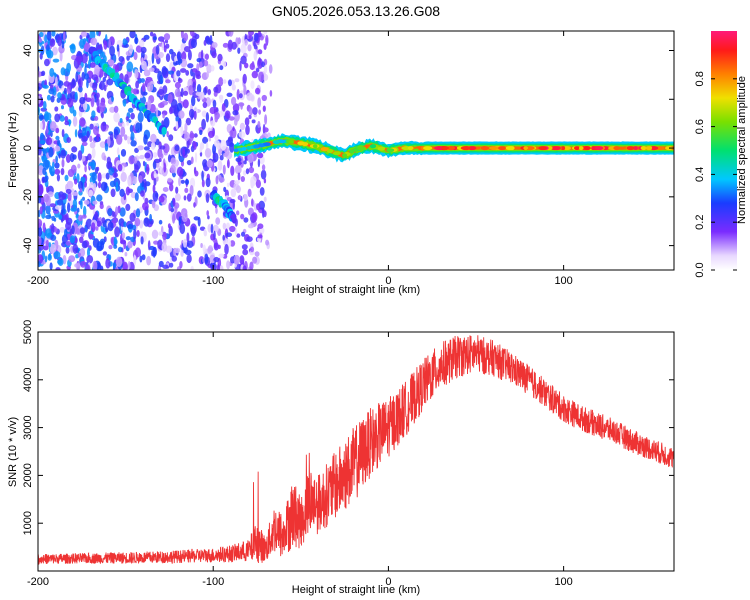 Image resolution: width=750 pixels, height=600 pixels. What do you see at coordinates (28, 380) in the screenshot?
I see `bottom-y-tick-label: 4000` at bounding box center [28, 380].